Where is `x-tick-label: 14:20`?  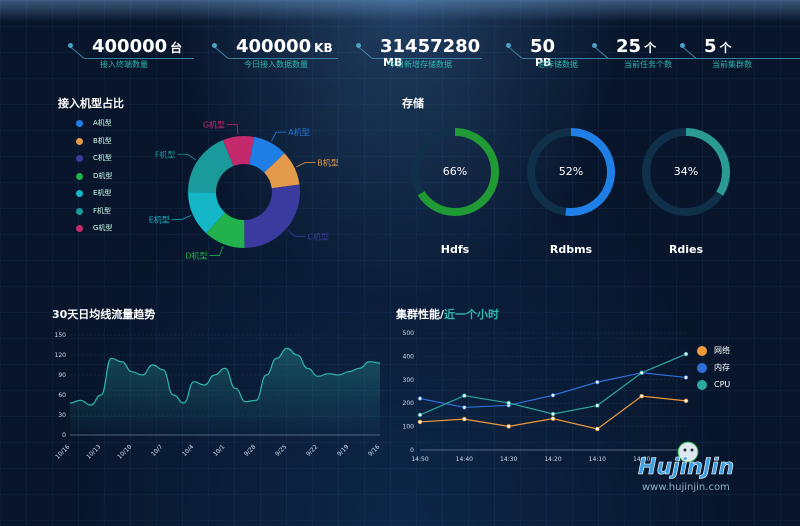 x-tick-label: 14:20 is located at coordinates (552, 459).